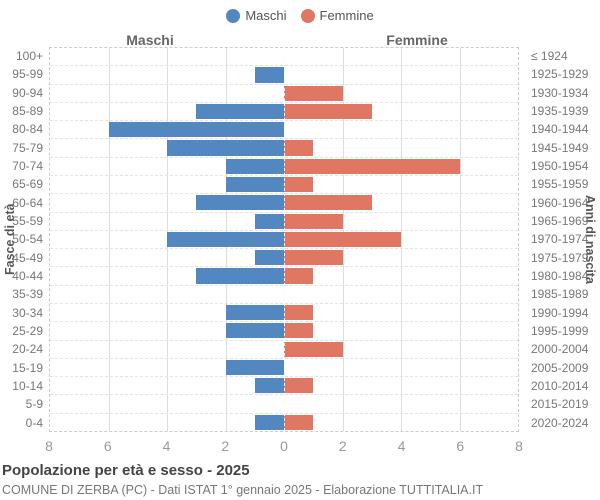 The height and width of the screenshot is (500, 600). I want to click on age-group-label: 45-49, so click(27, 257).